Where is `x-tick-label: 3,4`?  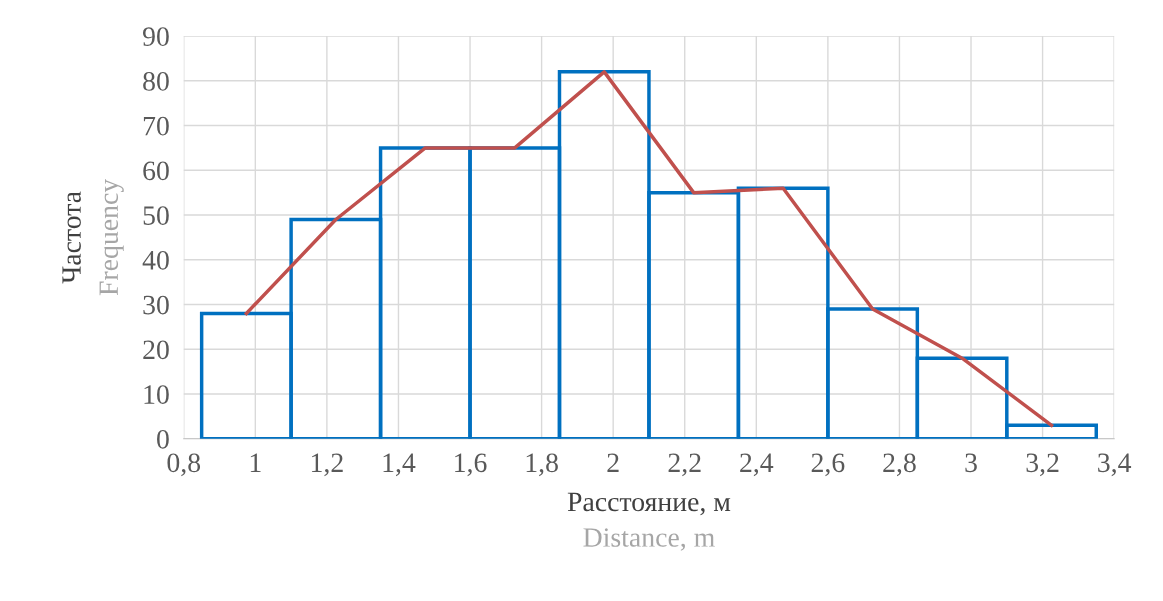
x-tick-label: 3,4 is located at coordinates (1115, 465).